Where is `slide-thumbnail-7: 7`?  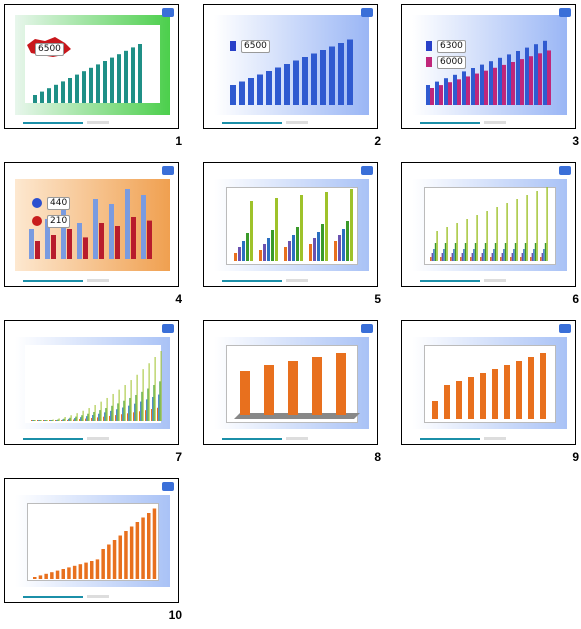 slide-thumbnail-7: 7 is located at coordinates (93, 392).